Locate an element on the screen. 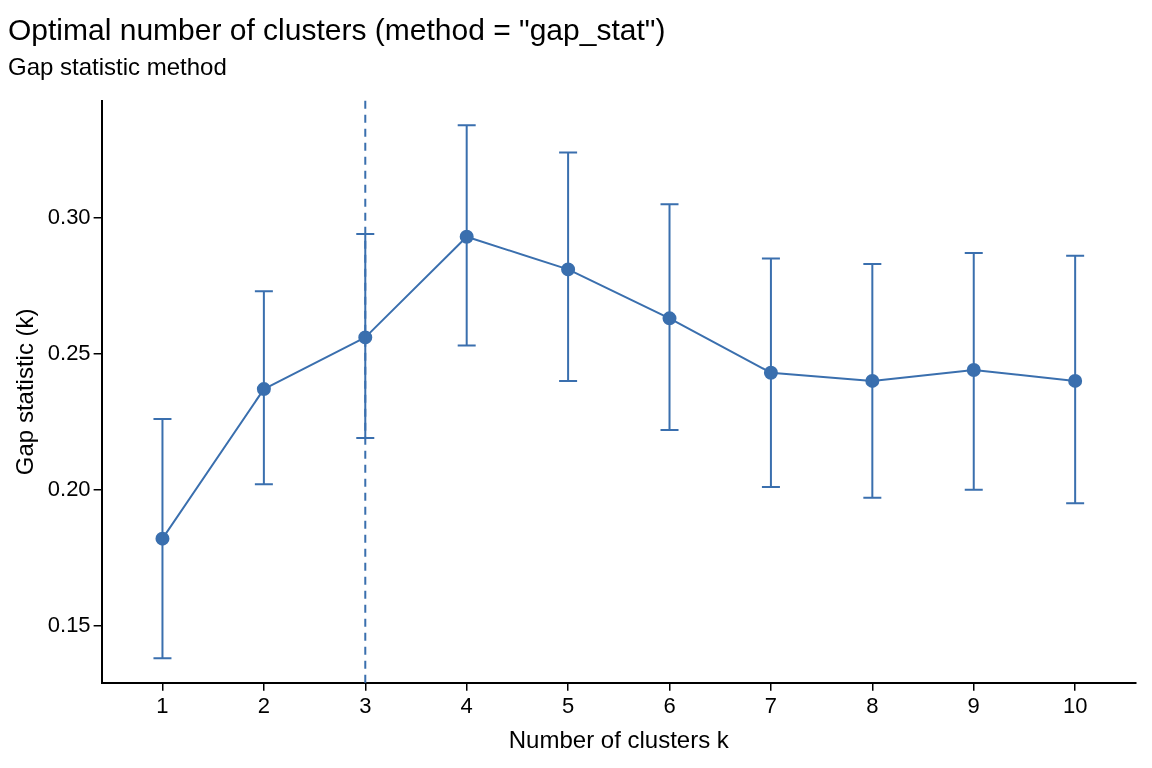 This screenshot has width=1152, height=768. x-tick-label: 4 is located at coordinates (466, 706).